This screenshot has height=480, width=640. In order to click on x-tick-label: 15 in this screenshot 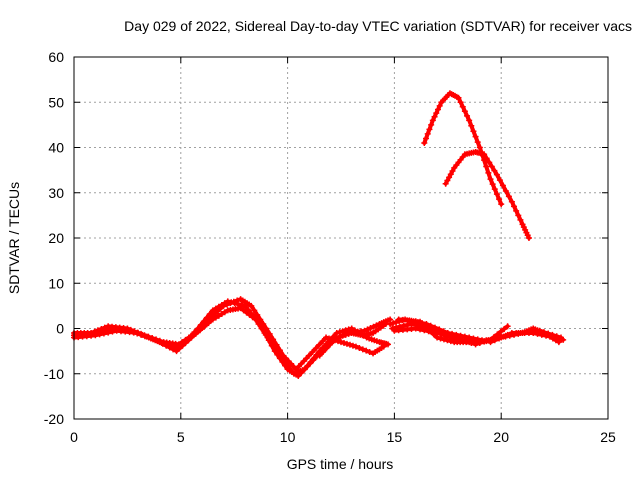, I will do `click(395, 437)`.